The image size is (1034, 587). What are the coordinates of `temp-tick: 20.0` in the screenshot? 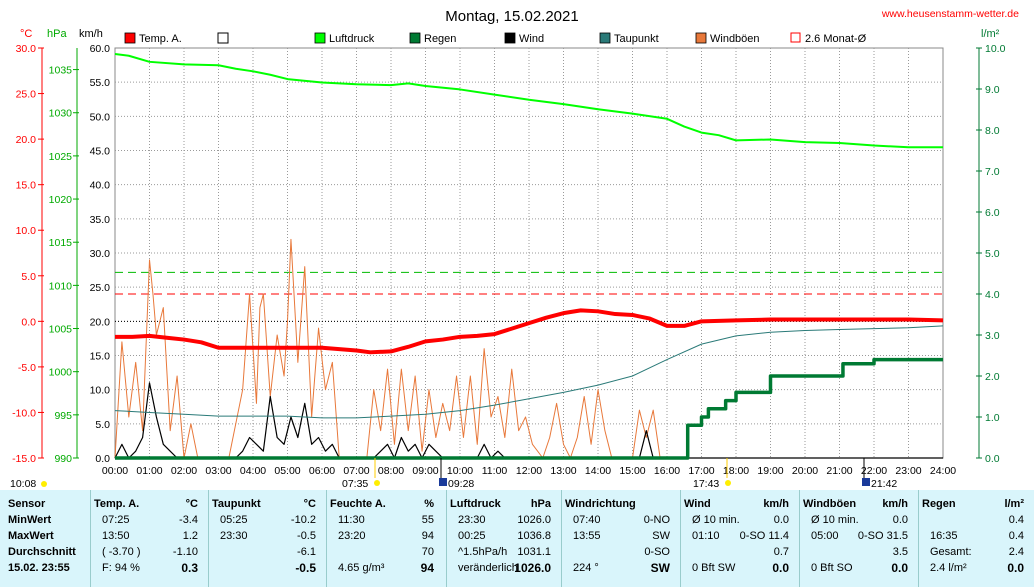 It's located at (26, 140).